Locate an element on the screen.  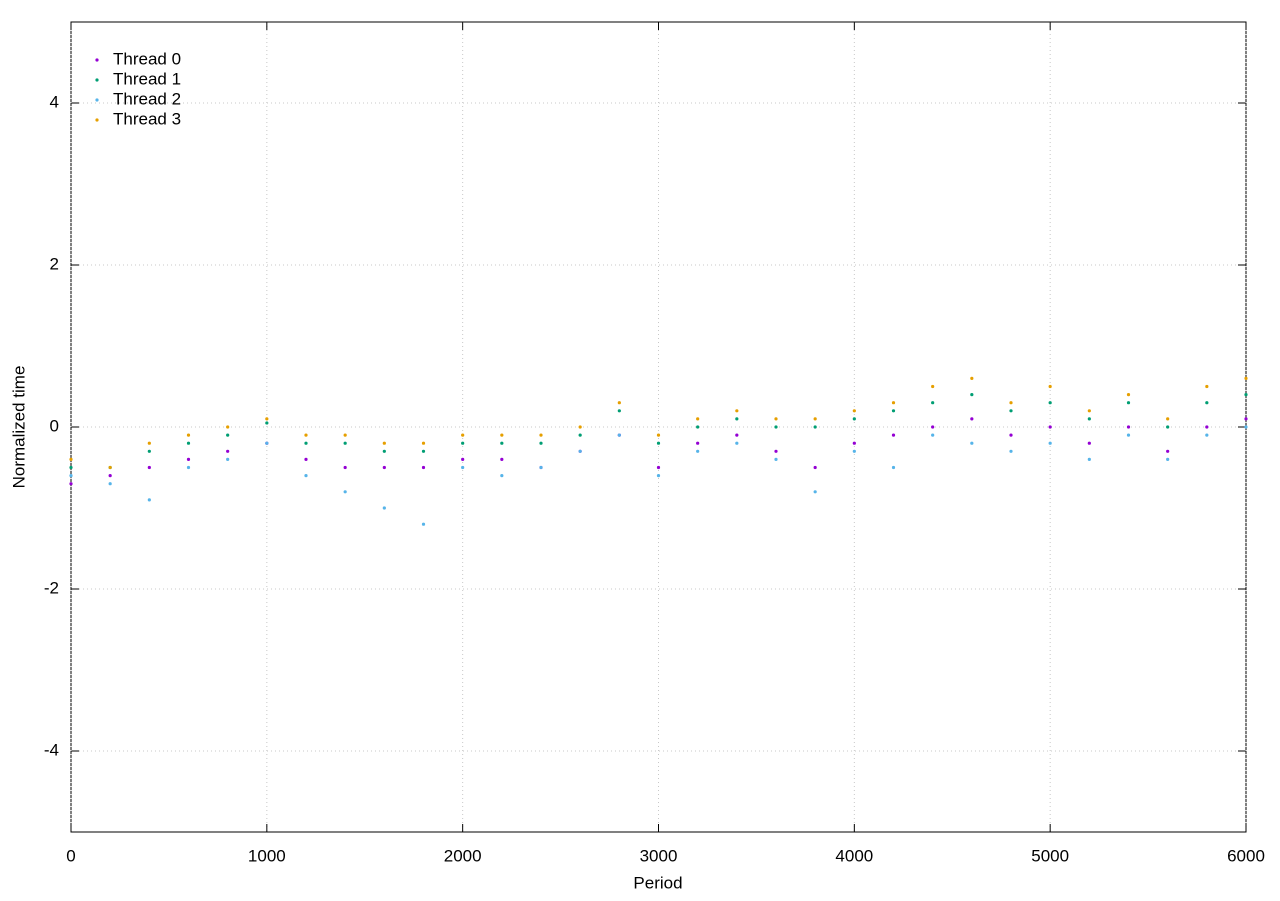
legend-label: Thread 0 is located at coordinates (147, 58).